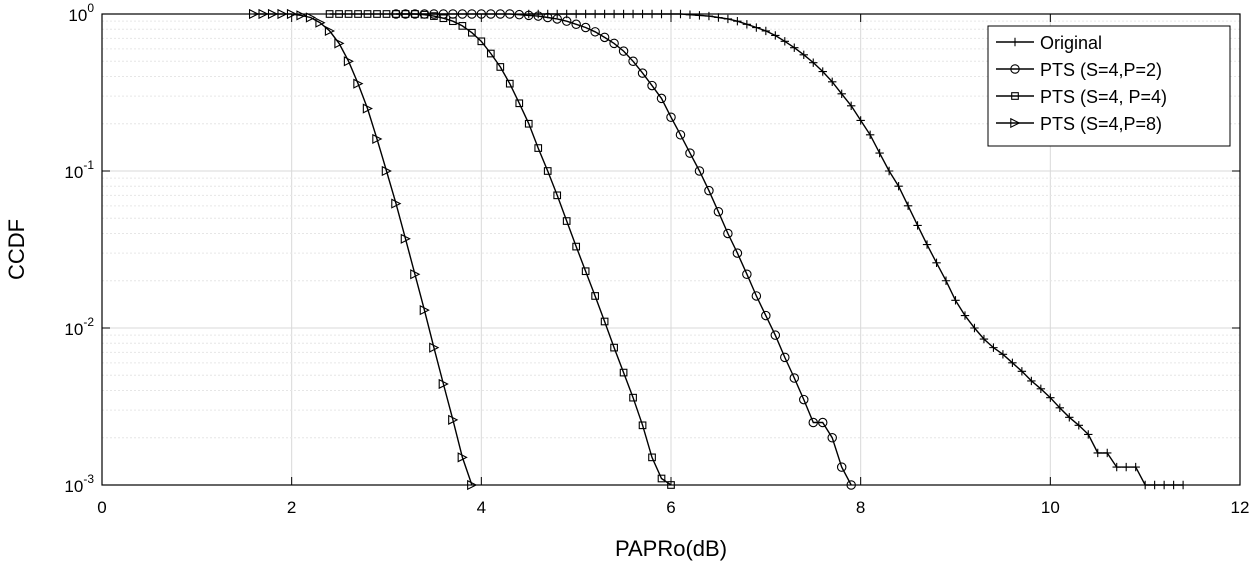  Describe the element at coordinates (481, 507) in the screenshot. I see `x-tick-label: 4` at that location.